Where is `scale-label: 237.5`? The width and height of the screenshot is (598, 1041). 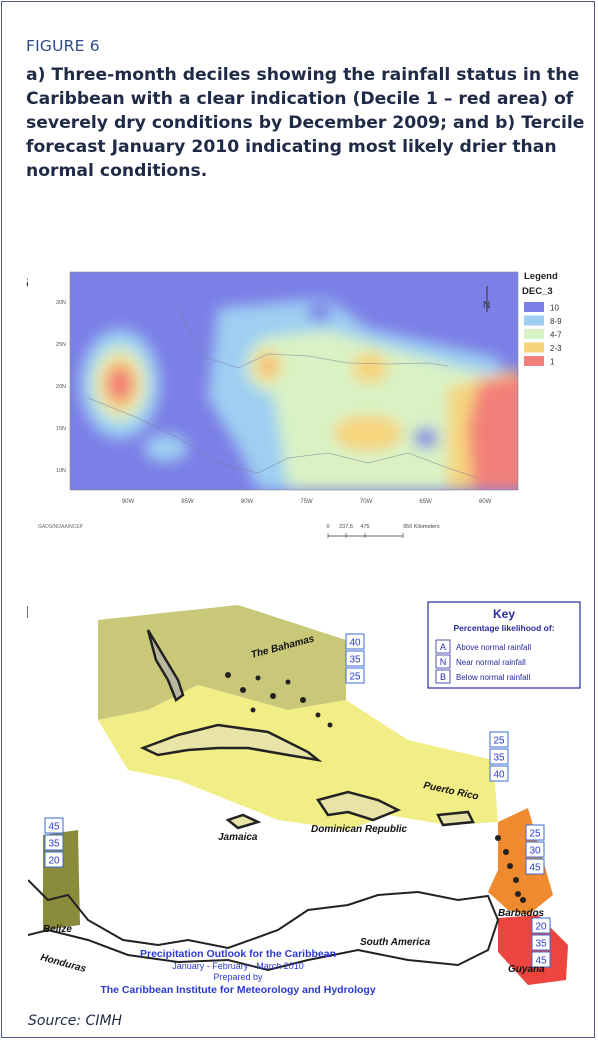 scale-label: 237.5 is located at coordinates (346, 527).